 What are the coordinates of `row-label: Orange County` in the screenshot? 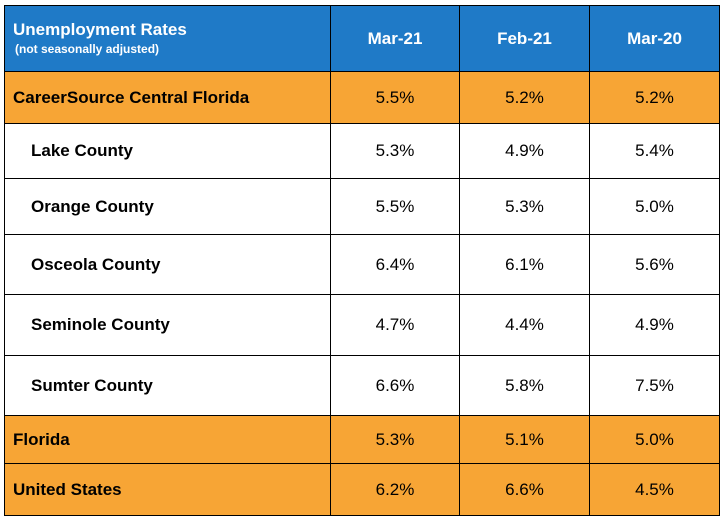 It's located at (167, 206).